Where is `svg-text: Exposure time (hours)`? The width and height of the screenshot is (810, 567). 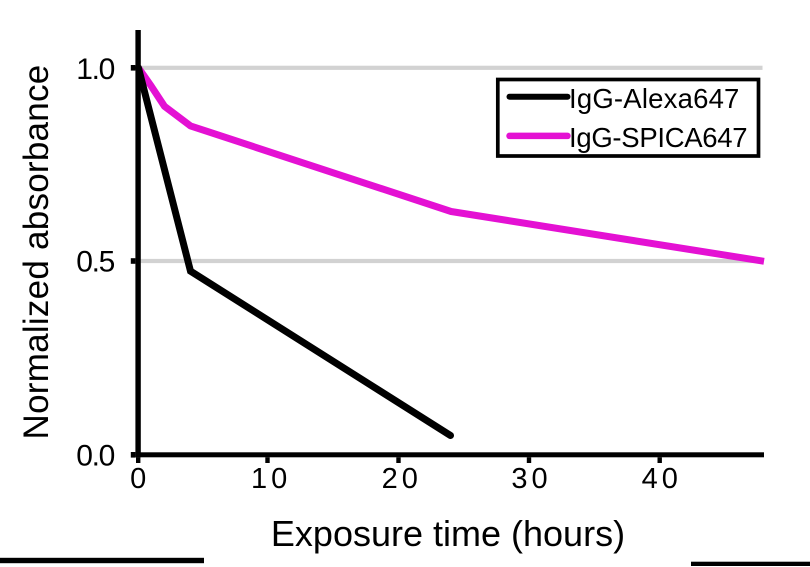
svg-text: Exposure time (hours) is located at coordinates (448, 533).